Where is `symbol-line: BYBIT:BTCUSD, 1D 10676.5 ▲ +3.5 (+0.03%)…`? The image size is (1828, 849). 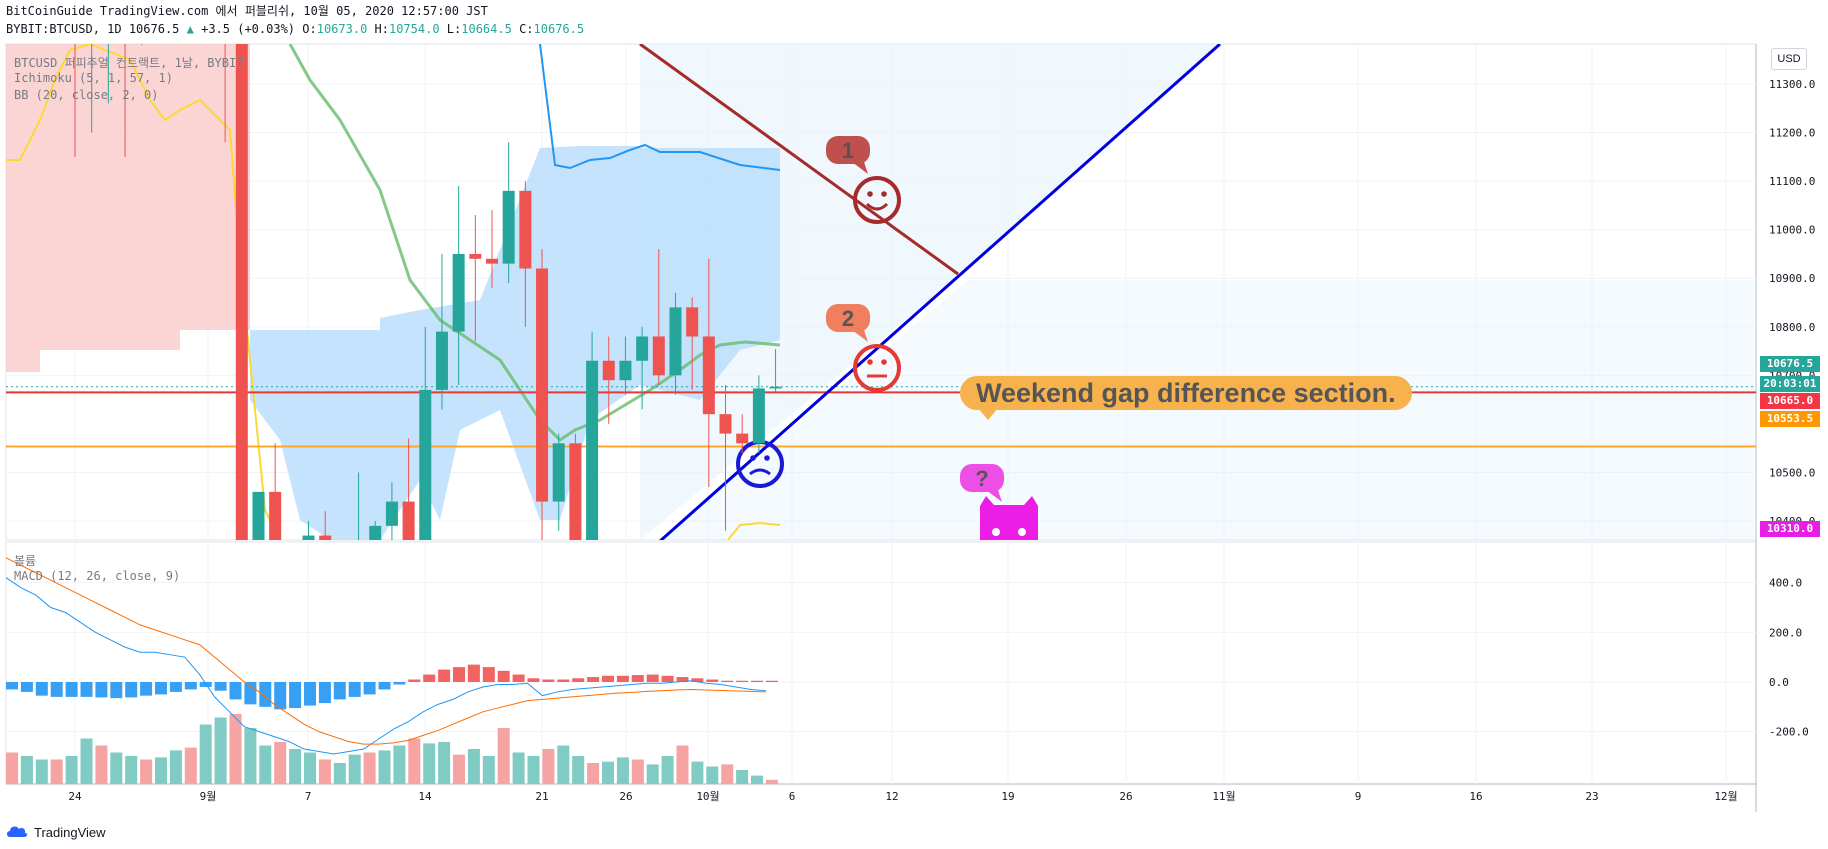
symbol-line: BYBIT:BTCUSD, 1D 10676.5 ▲ +3.5 (+0.03%)… is located at coordinates (295, 29).